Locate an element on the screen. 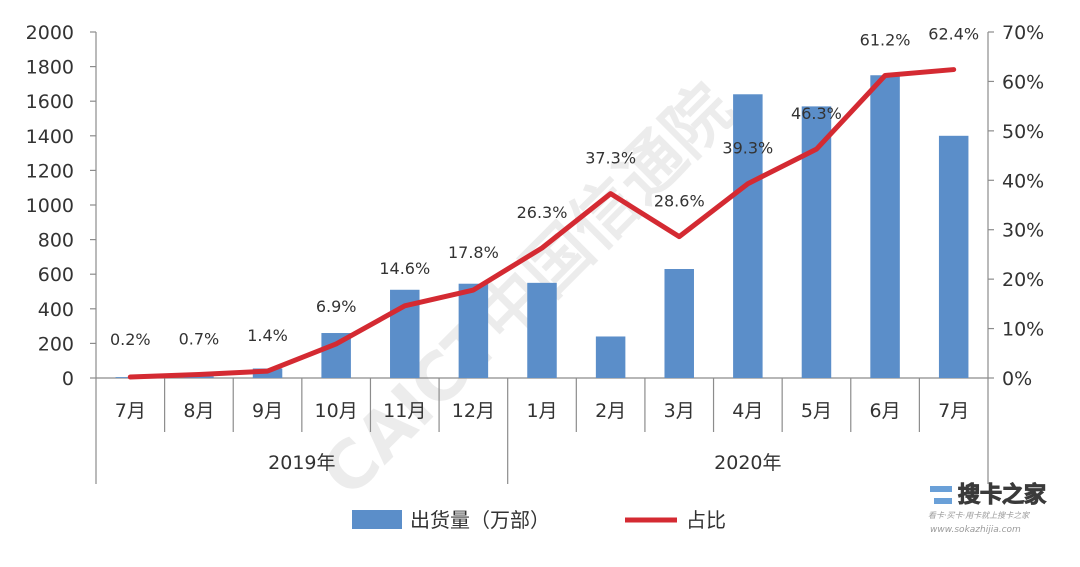 This screenshot has height=567, width=1080. x-tick-label: 1月 is located at coordinates (541, 411).